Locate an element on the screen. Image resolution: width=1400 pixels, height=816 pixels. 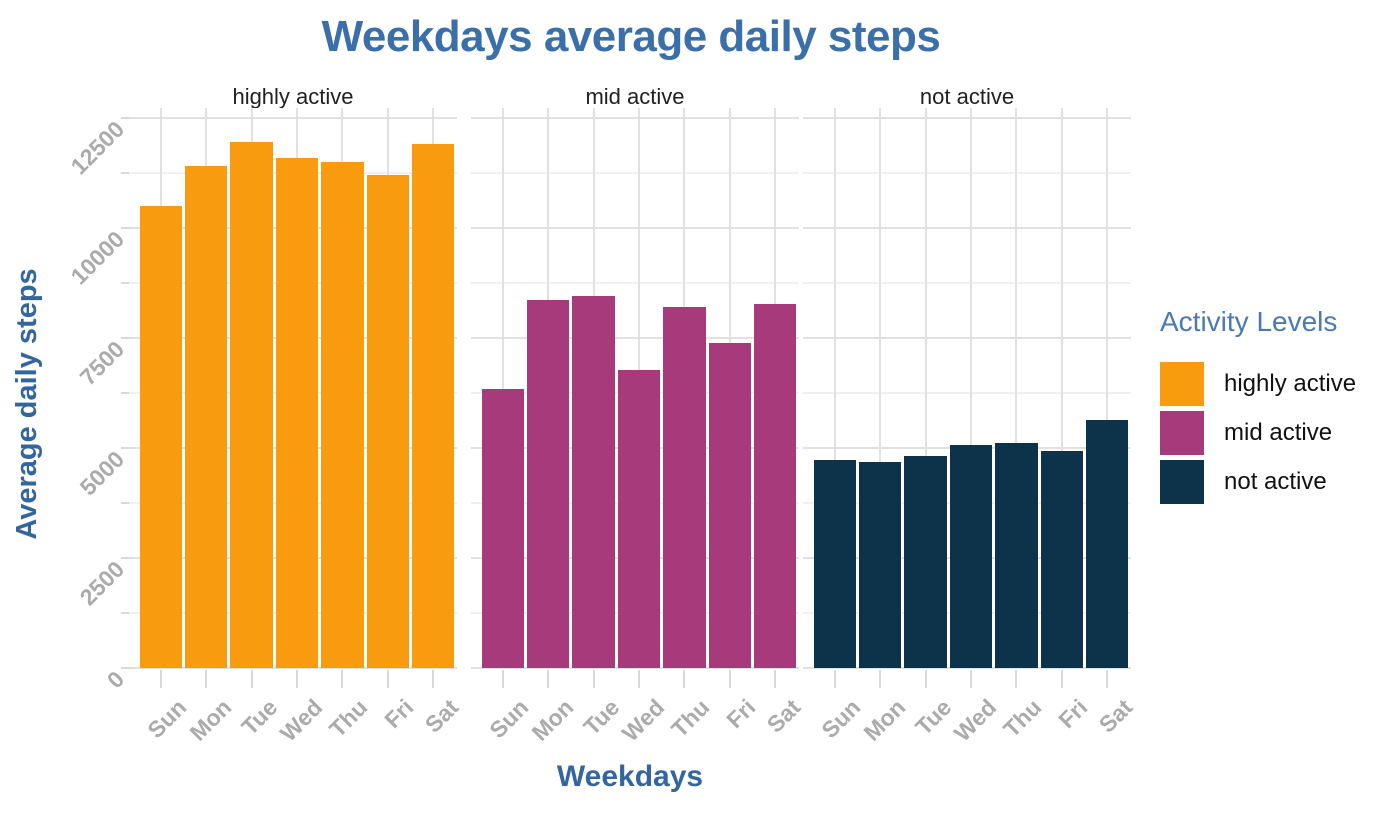
bar-not-active-wed is located at coordinates (971, 556).